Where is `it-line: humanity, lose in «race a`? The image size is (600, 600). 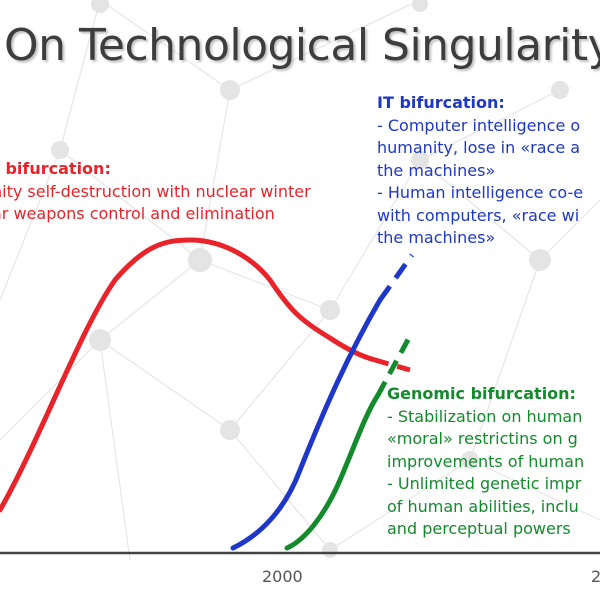 it-line: humanity, lose in «race a is located at coordinates (479, 147).